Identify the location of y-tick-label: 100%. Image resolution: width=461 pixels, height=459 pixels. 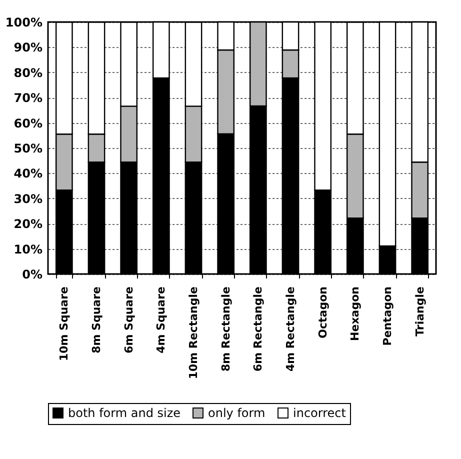
(23, 23).